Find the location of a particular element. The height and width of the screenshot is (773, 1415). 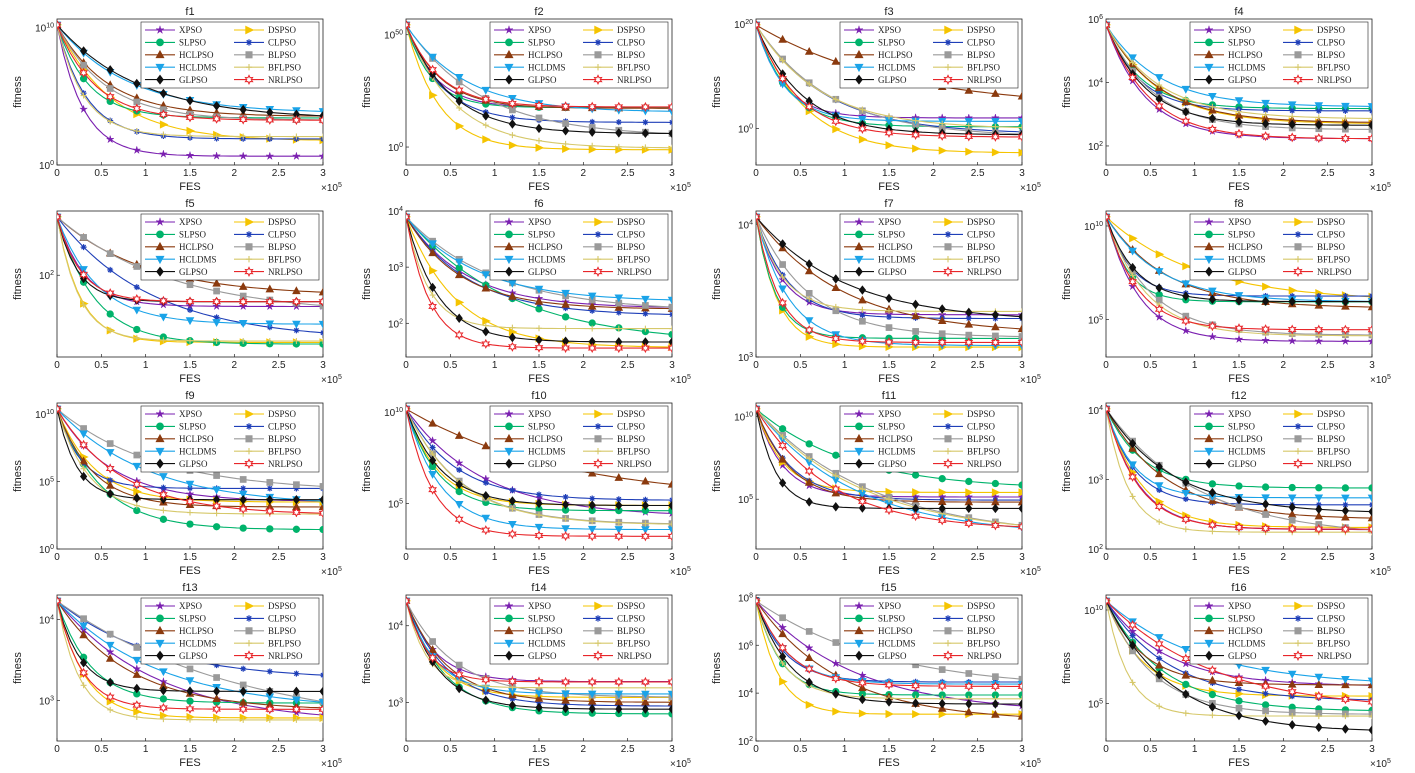

series-BFLPSO is located at coordinates (190, 80).